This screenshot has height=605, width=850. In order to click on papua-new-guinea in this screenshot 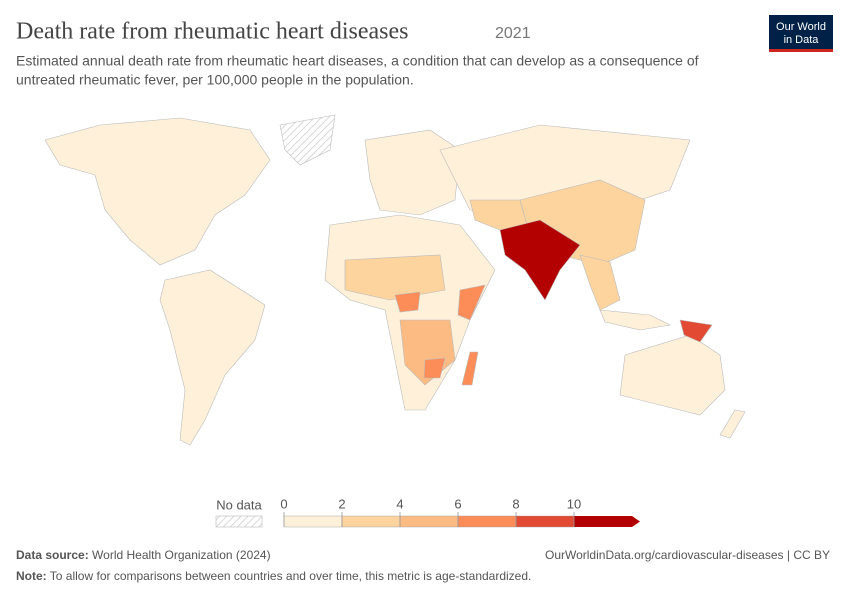, I will do `click(696, 331)`.